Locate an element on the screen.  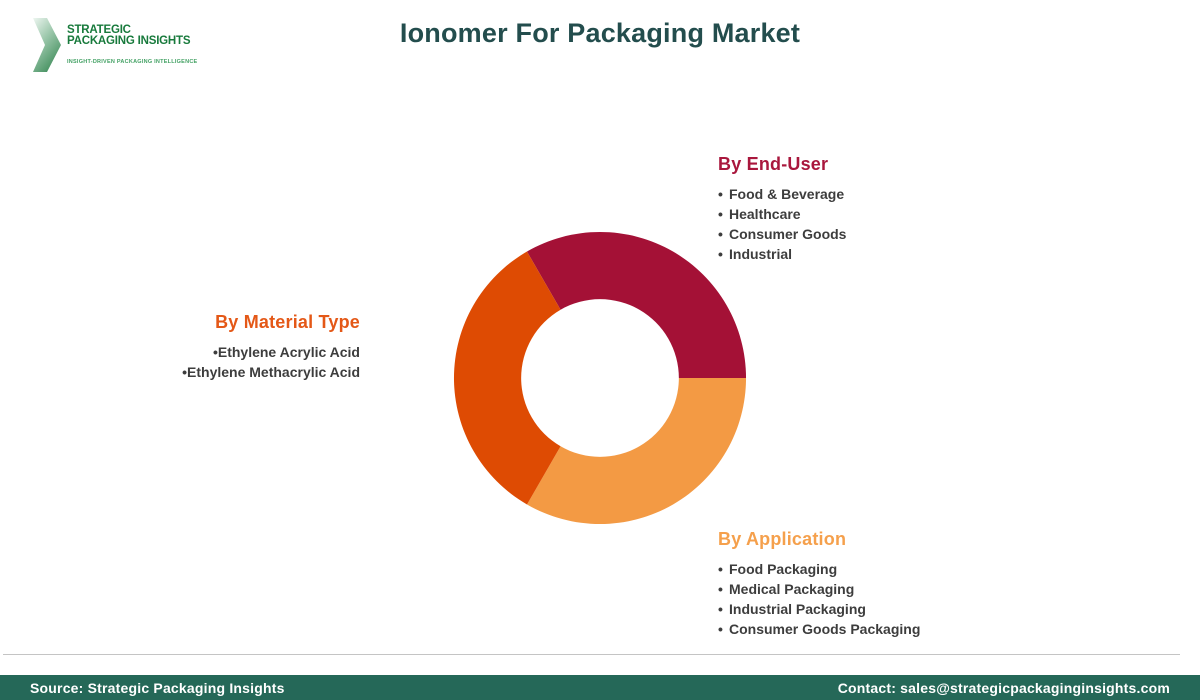
list-item: Ethylene Methacrylic Acid is located at coordinates (268, 372).